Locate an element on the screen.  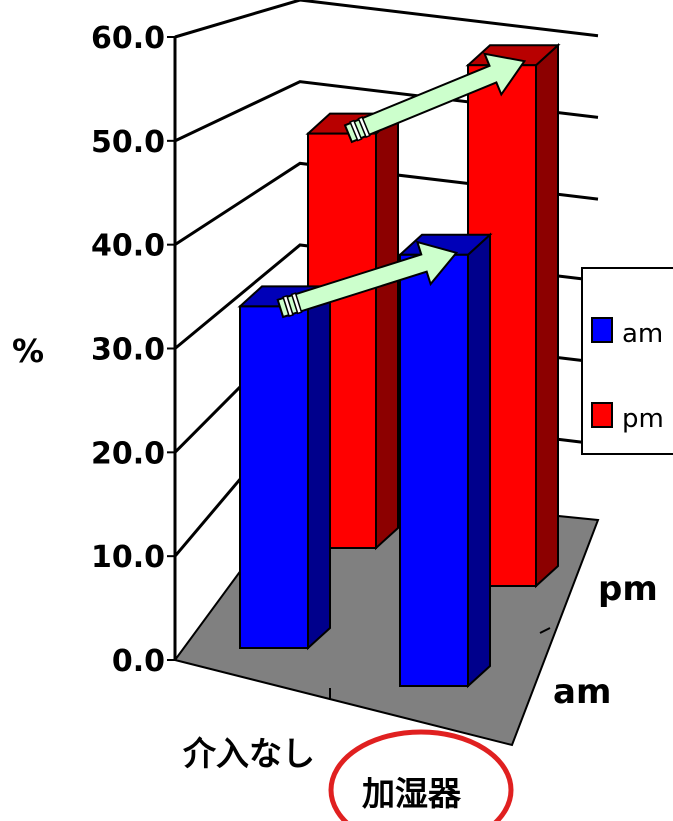
y-tick-label: 50.0 is located at coordinates (128, 142).